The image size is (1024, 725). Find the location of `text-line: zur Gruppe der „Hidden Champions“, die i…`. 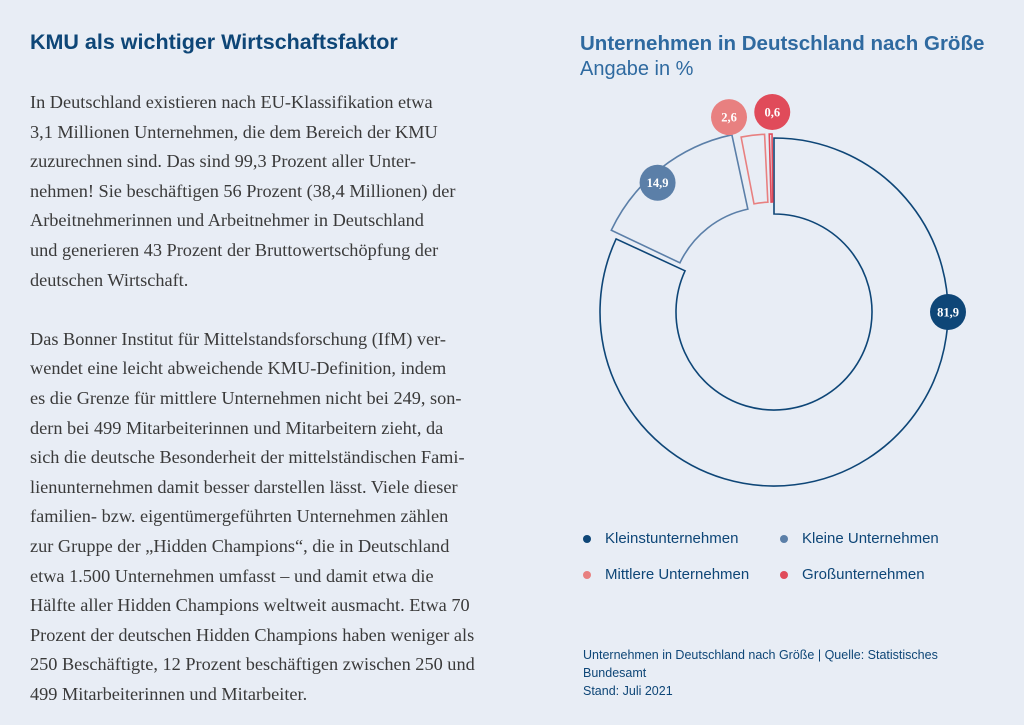

text-line: zur Gruppe der „Hidden Champions“, die i… is located at coordinates (240, 545).